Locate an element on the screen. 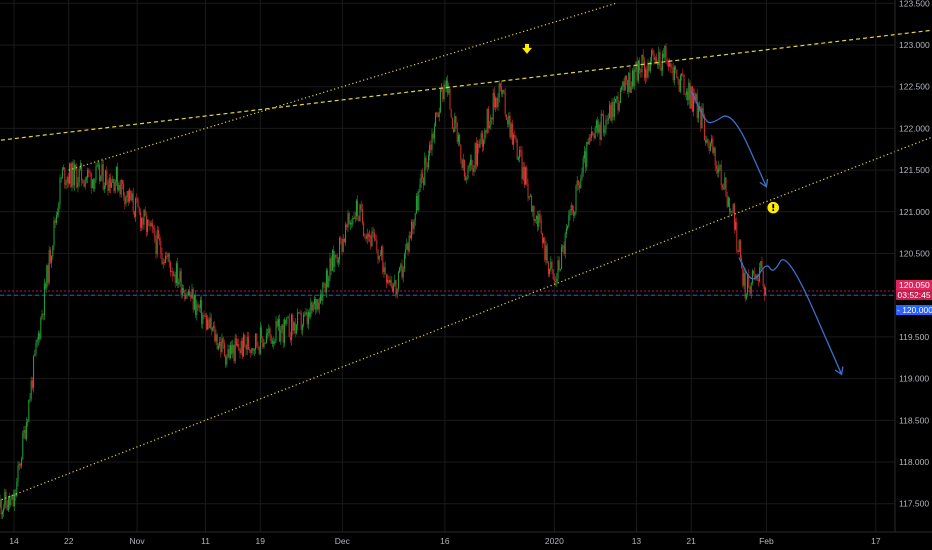 Image resolution: width=932 pixels, height=550 pixels. x-tick-label: 21 is located at coordinates (691, 541).